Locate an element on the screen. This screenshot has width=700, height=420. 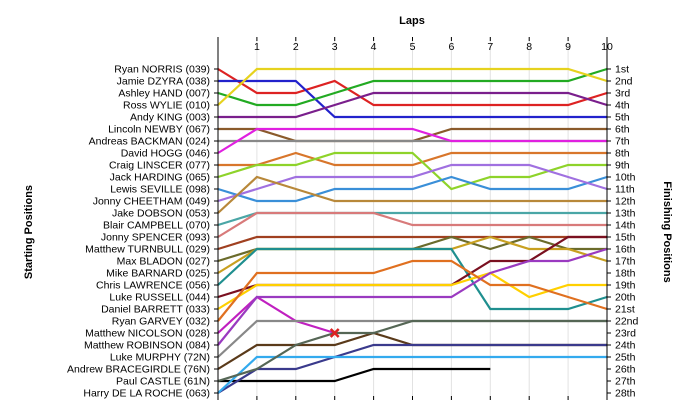
starting-label: Matthew ROBINSON (084) is located at coordinates (147, 346).